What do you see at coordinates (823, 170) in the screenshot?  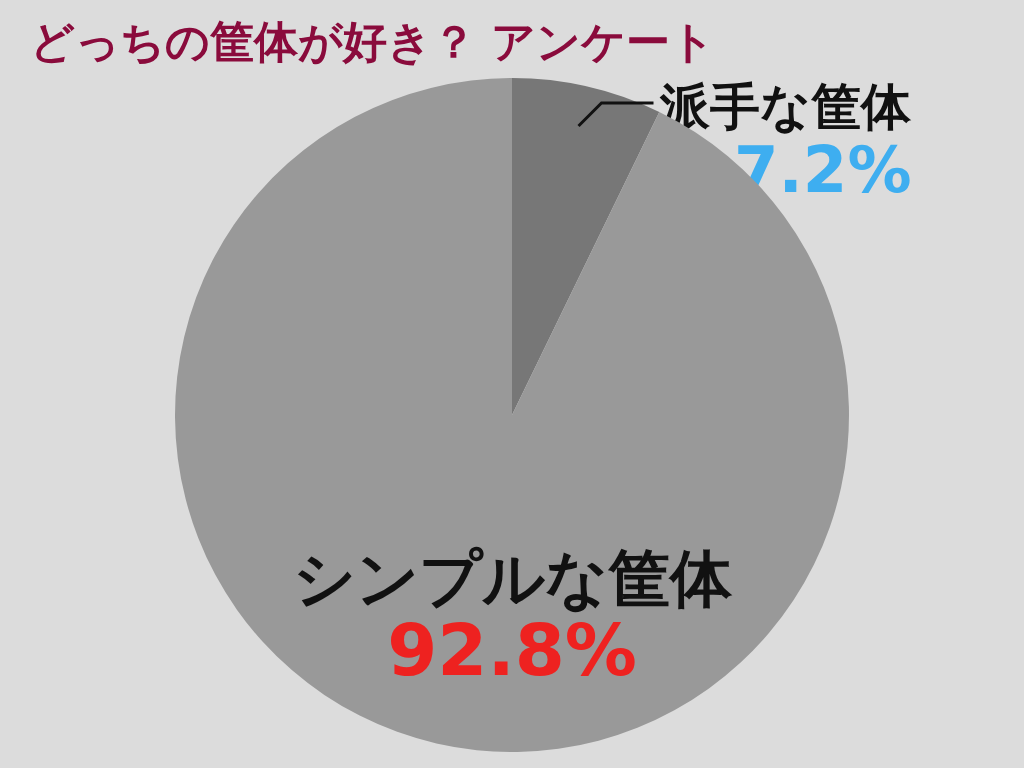 I see `data-label: 7.2%` at bounding box center [823, 170].